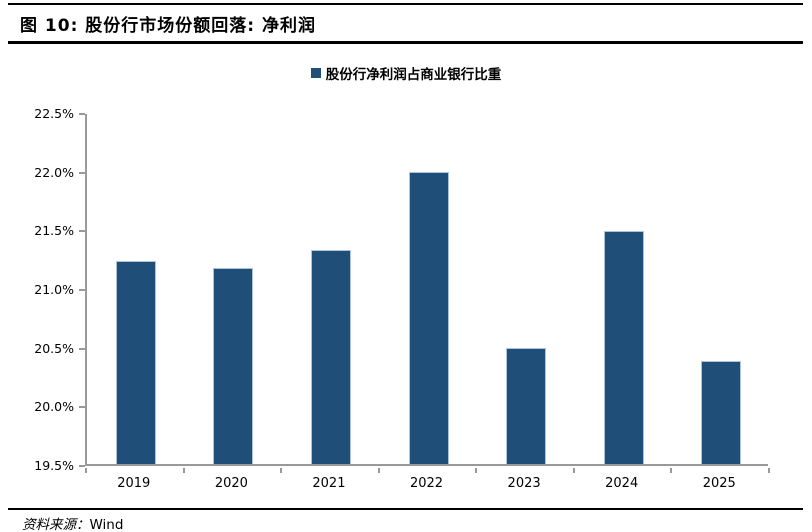  What do you see at coordinates (405, 509) in the screenshot?
I see `footer-rule` at bounding box center [405, 509].